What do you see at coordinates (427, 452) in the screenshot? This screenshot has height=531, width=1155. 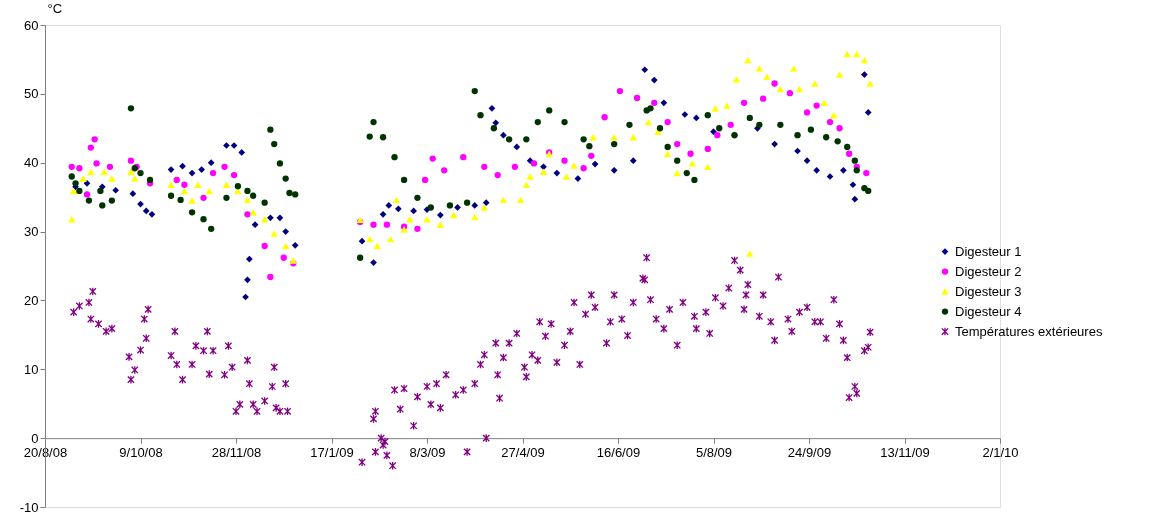 I see `x-tick-label: 8/3/09` at bounding box center [427, 452].